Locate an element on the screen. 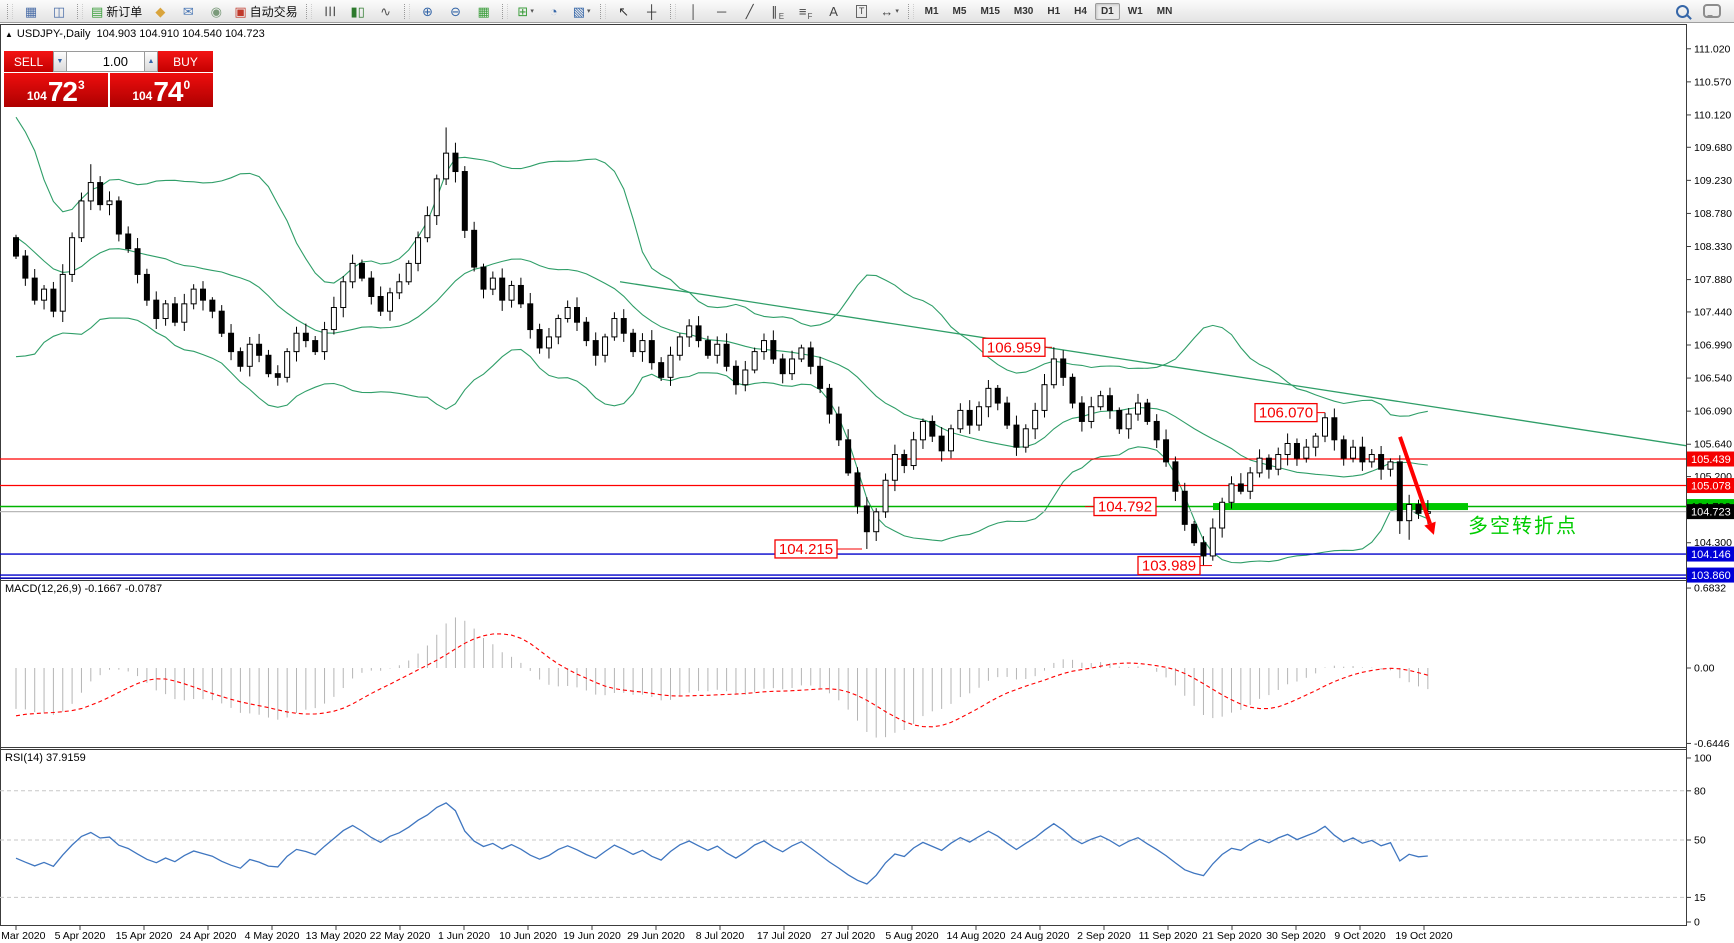 The width and height of the screenshot is (1734, 943). svg-text: 103.989 is located at coordinates (1169, 566).